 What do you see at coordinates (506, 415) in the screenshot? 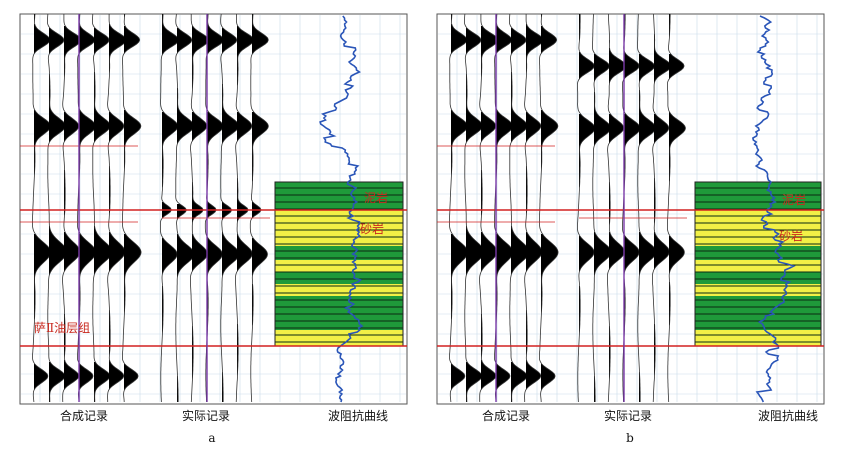
I see `panel-b-synthetic-label: 合成记录` at bounding box center [506, 415].